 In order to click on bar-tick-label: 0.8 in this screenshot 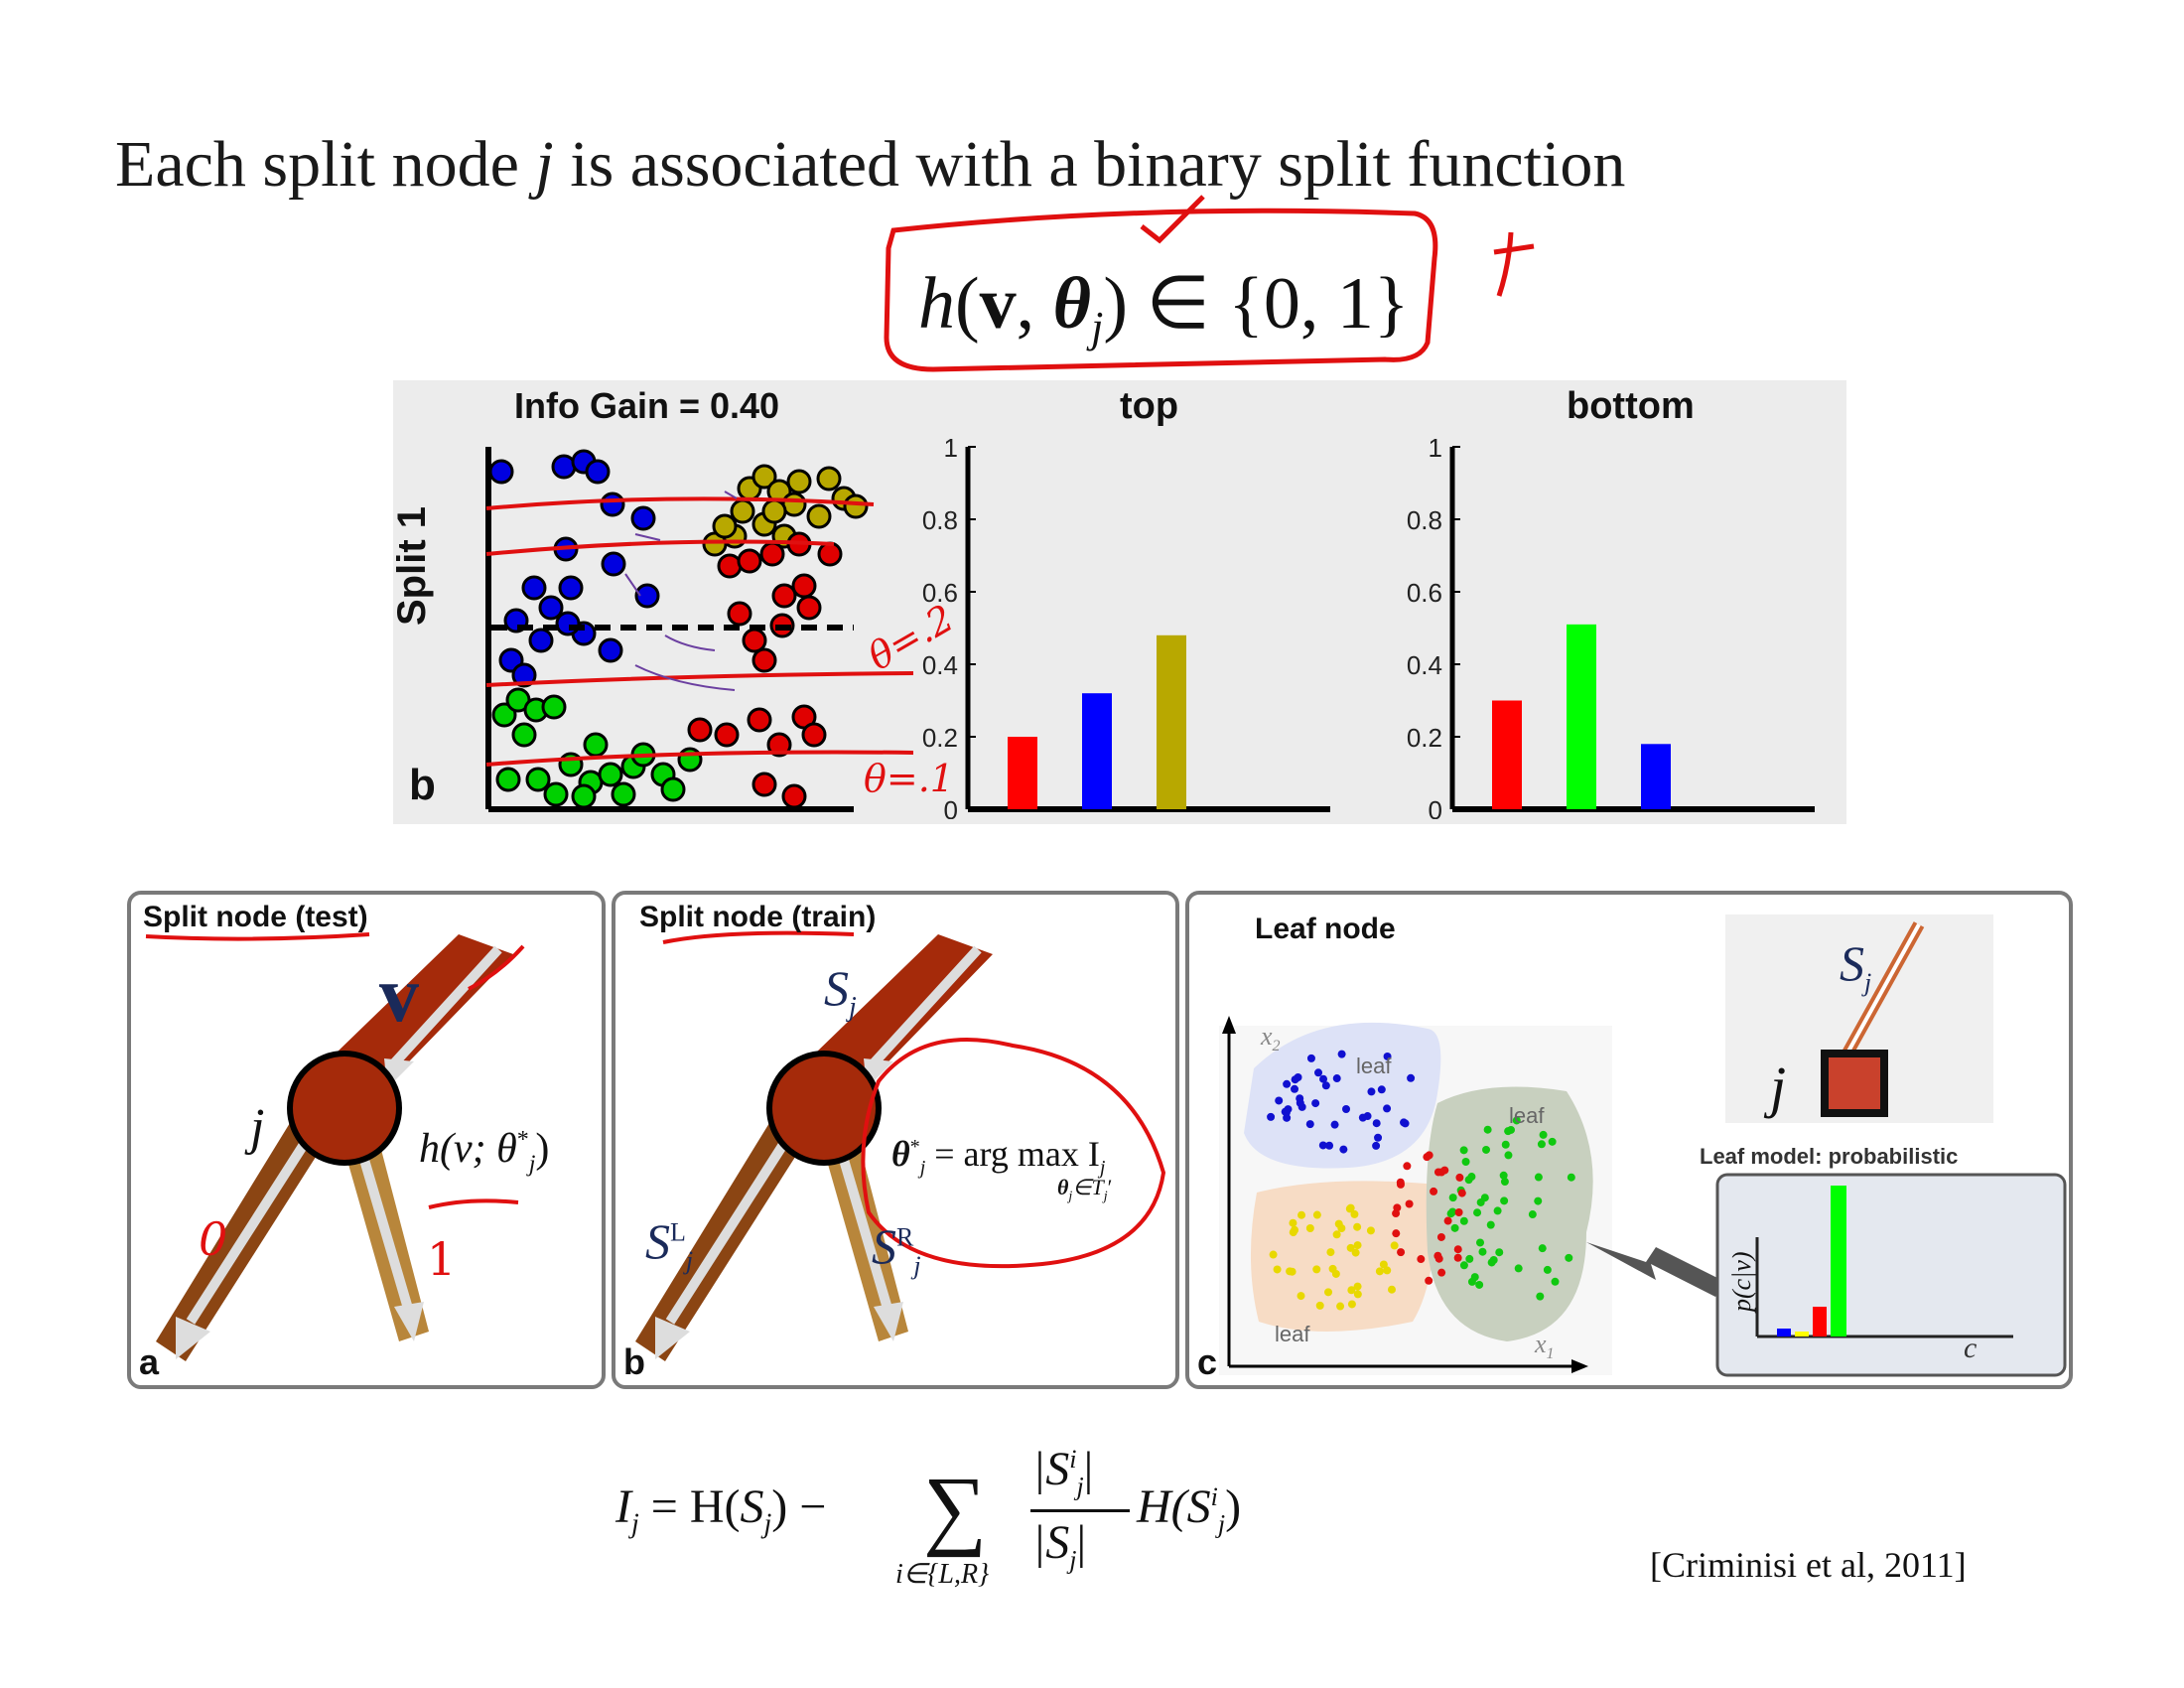, I will do `click(940, 520)`.